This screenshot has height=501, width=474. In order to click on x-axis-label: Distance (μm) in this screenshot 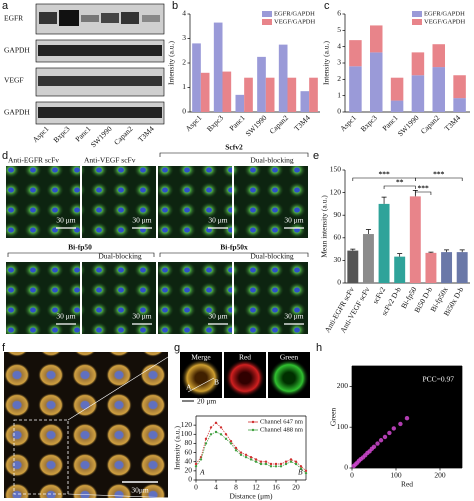, I will do `click(251, 496)`.